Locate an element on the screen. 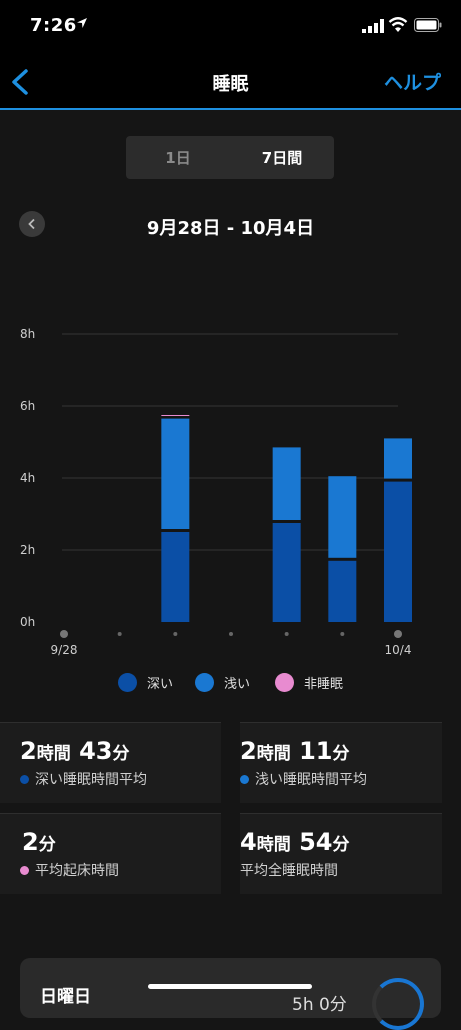 This screenshot has height=1030, width=461. y-tick-label: 2h is located at coordinates (27, 550).